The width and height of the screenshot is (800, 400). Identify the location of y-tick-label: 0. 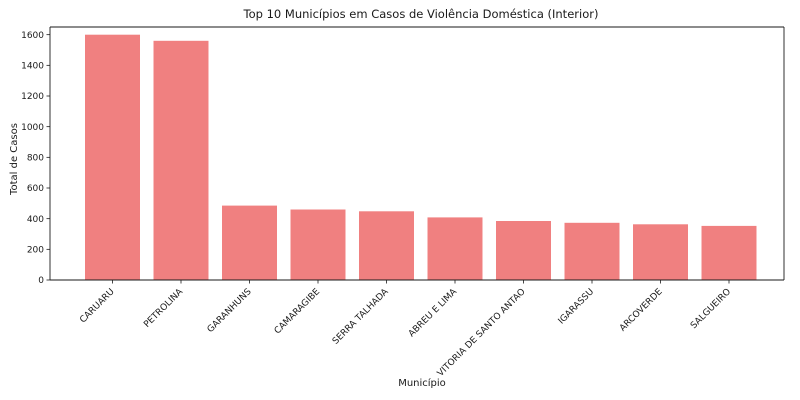
(41, 281).